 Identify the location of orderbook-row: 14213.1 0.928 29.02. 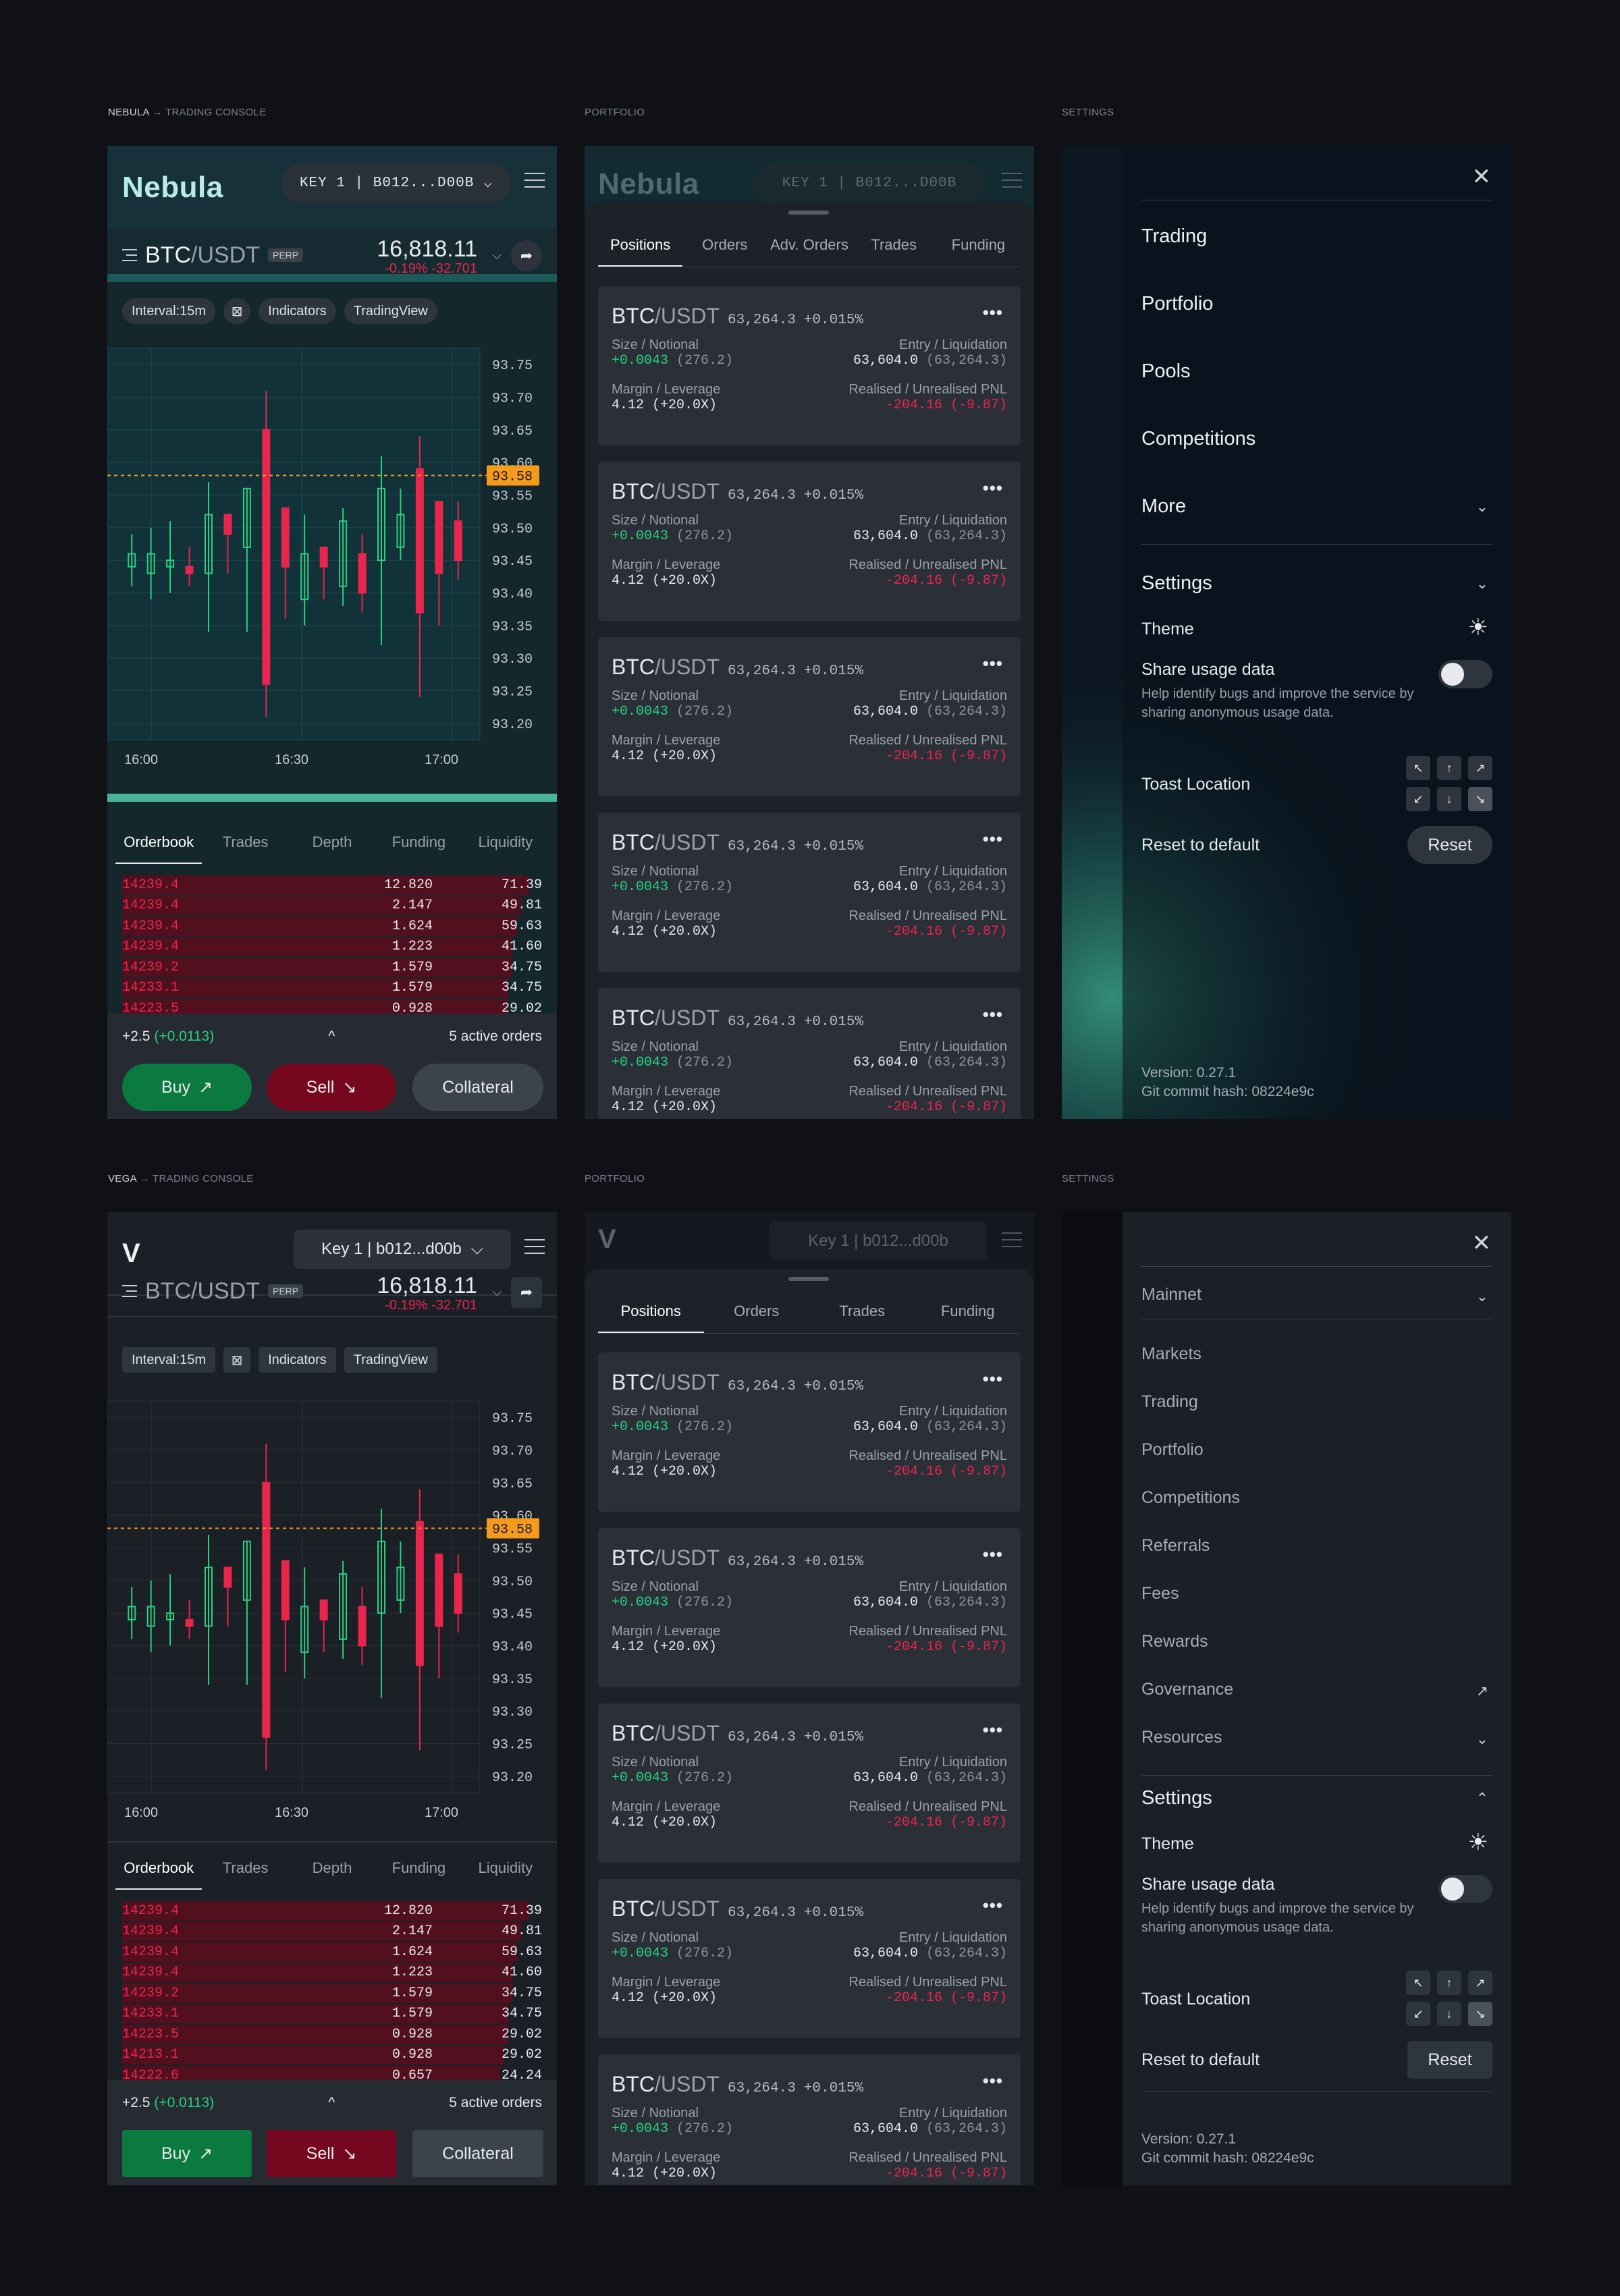
(332, 2055).